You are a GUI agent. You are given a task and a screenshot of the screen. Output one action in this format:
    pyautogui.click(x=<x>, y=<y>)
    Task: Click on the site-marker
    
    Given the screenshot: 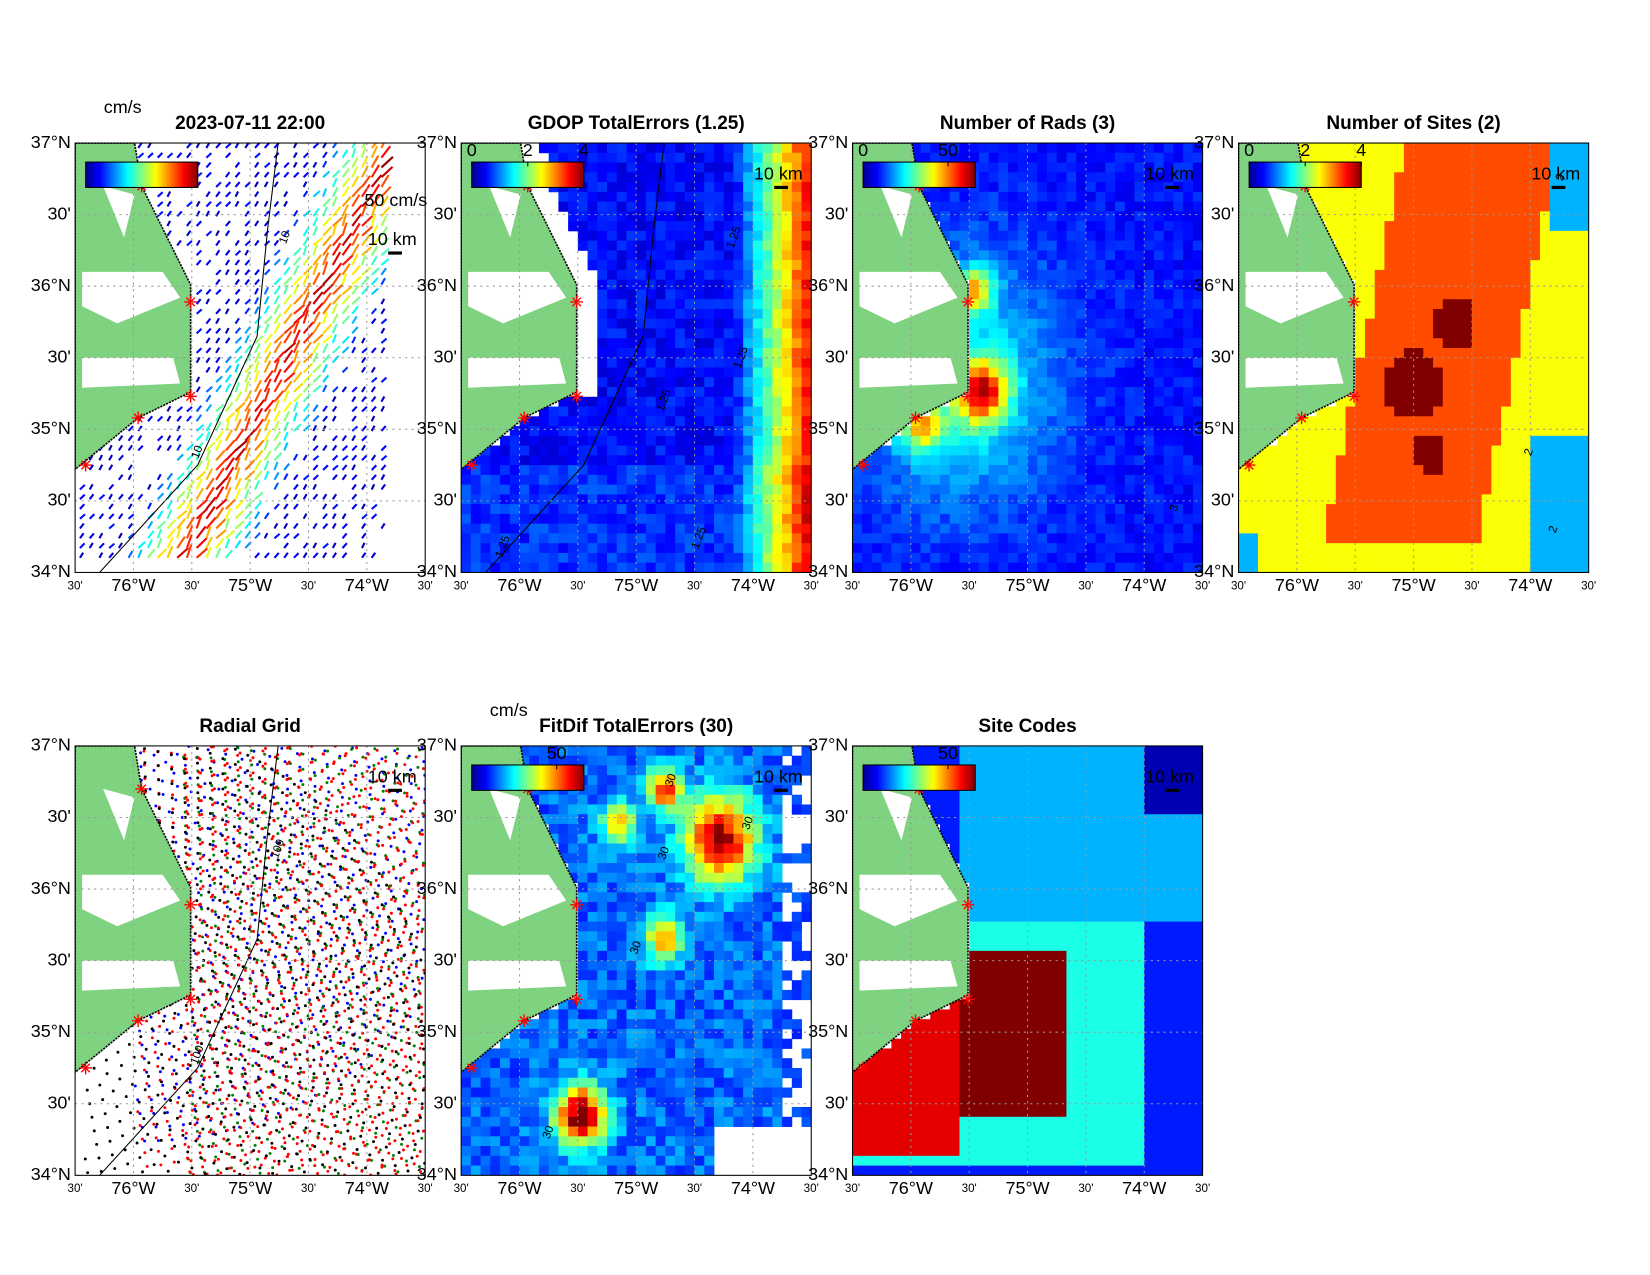 What is the action you would take?
    pyautogui.click(x=576, y=302)
    